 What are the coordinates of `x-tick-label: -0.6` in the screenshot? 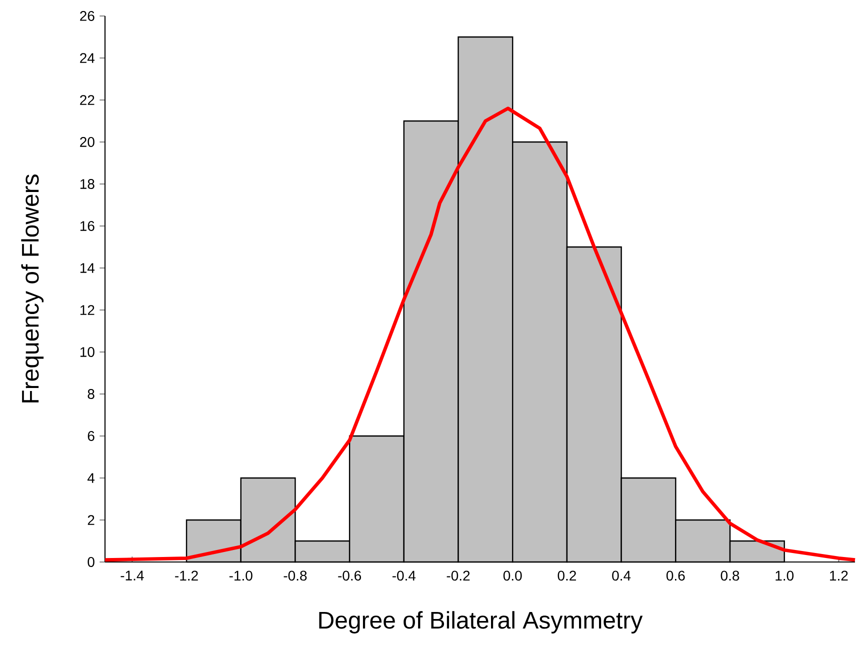 It's located at (350, 575).